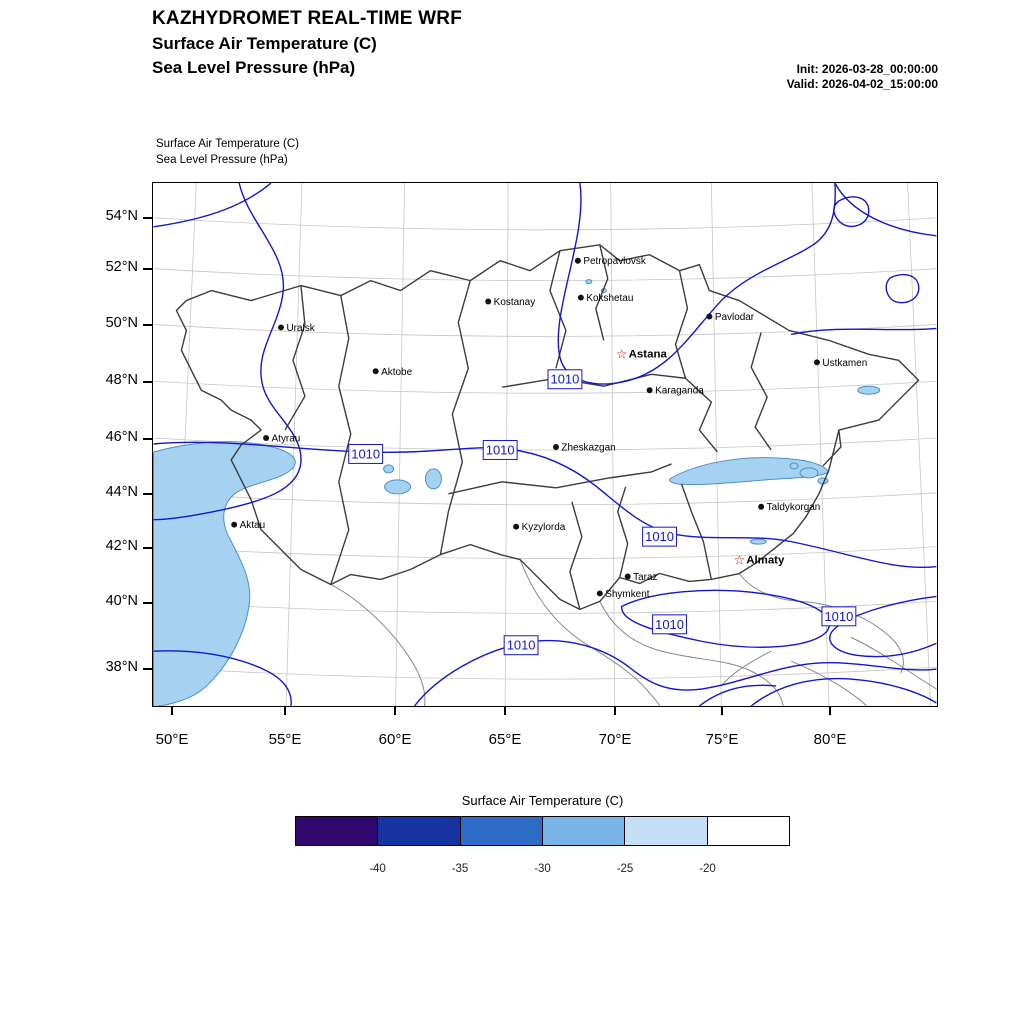  What do you see at coordinates (645, 577) in the screenshot?
I see `city-label: Taraz` at bounding box center [645, 577].